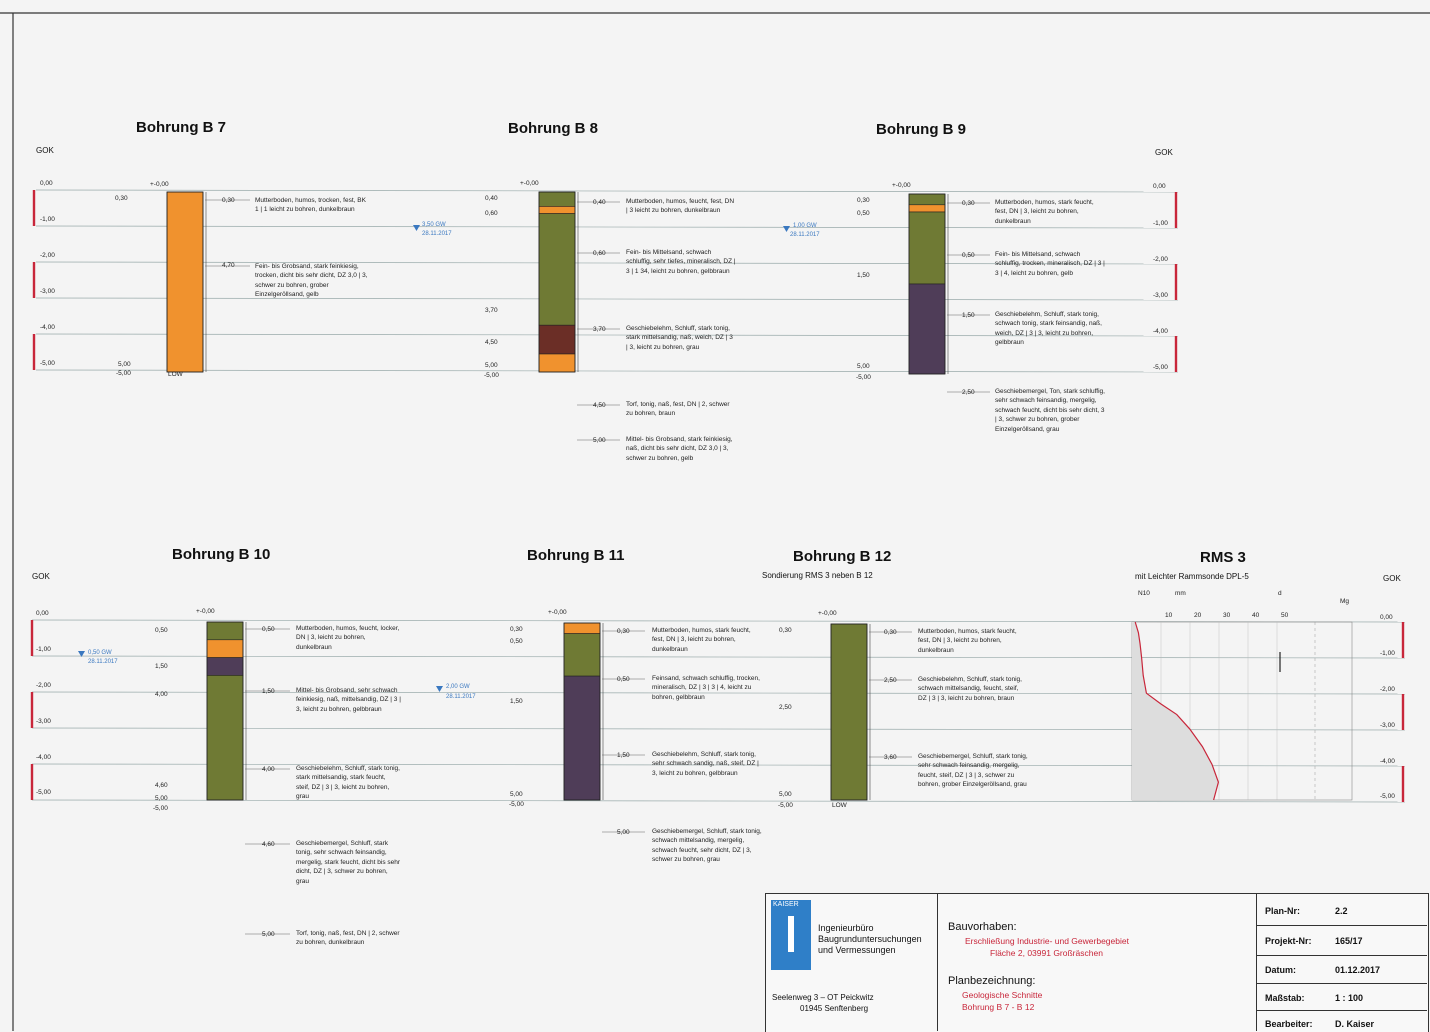 The width and height of the screenshot is (1430, 1032). I want to click on scale-value: -3,00, so click(1387, 725).